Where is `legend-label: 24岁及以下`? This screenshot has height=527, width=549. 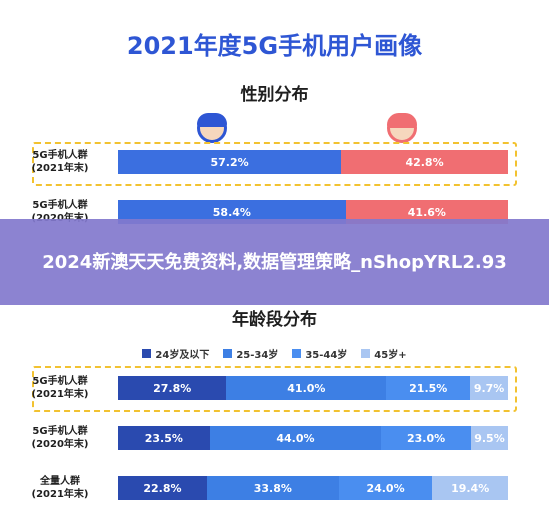 legend-label: 24岁及以下 is located at coordinates (182, 355).